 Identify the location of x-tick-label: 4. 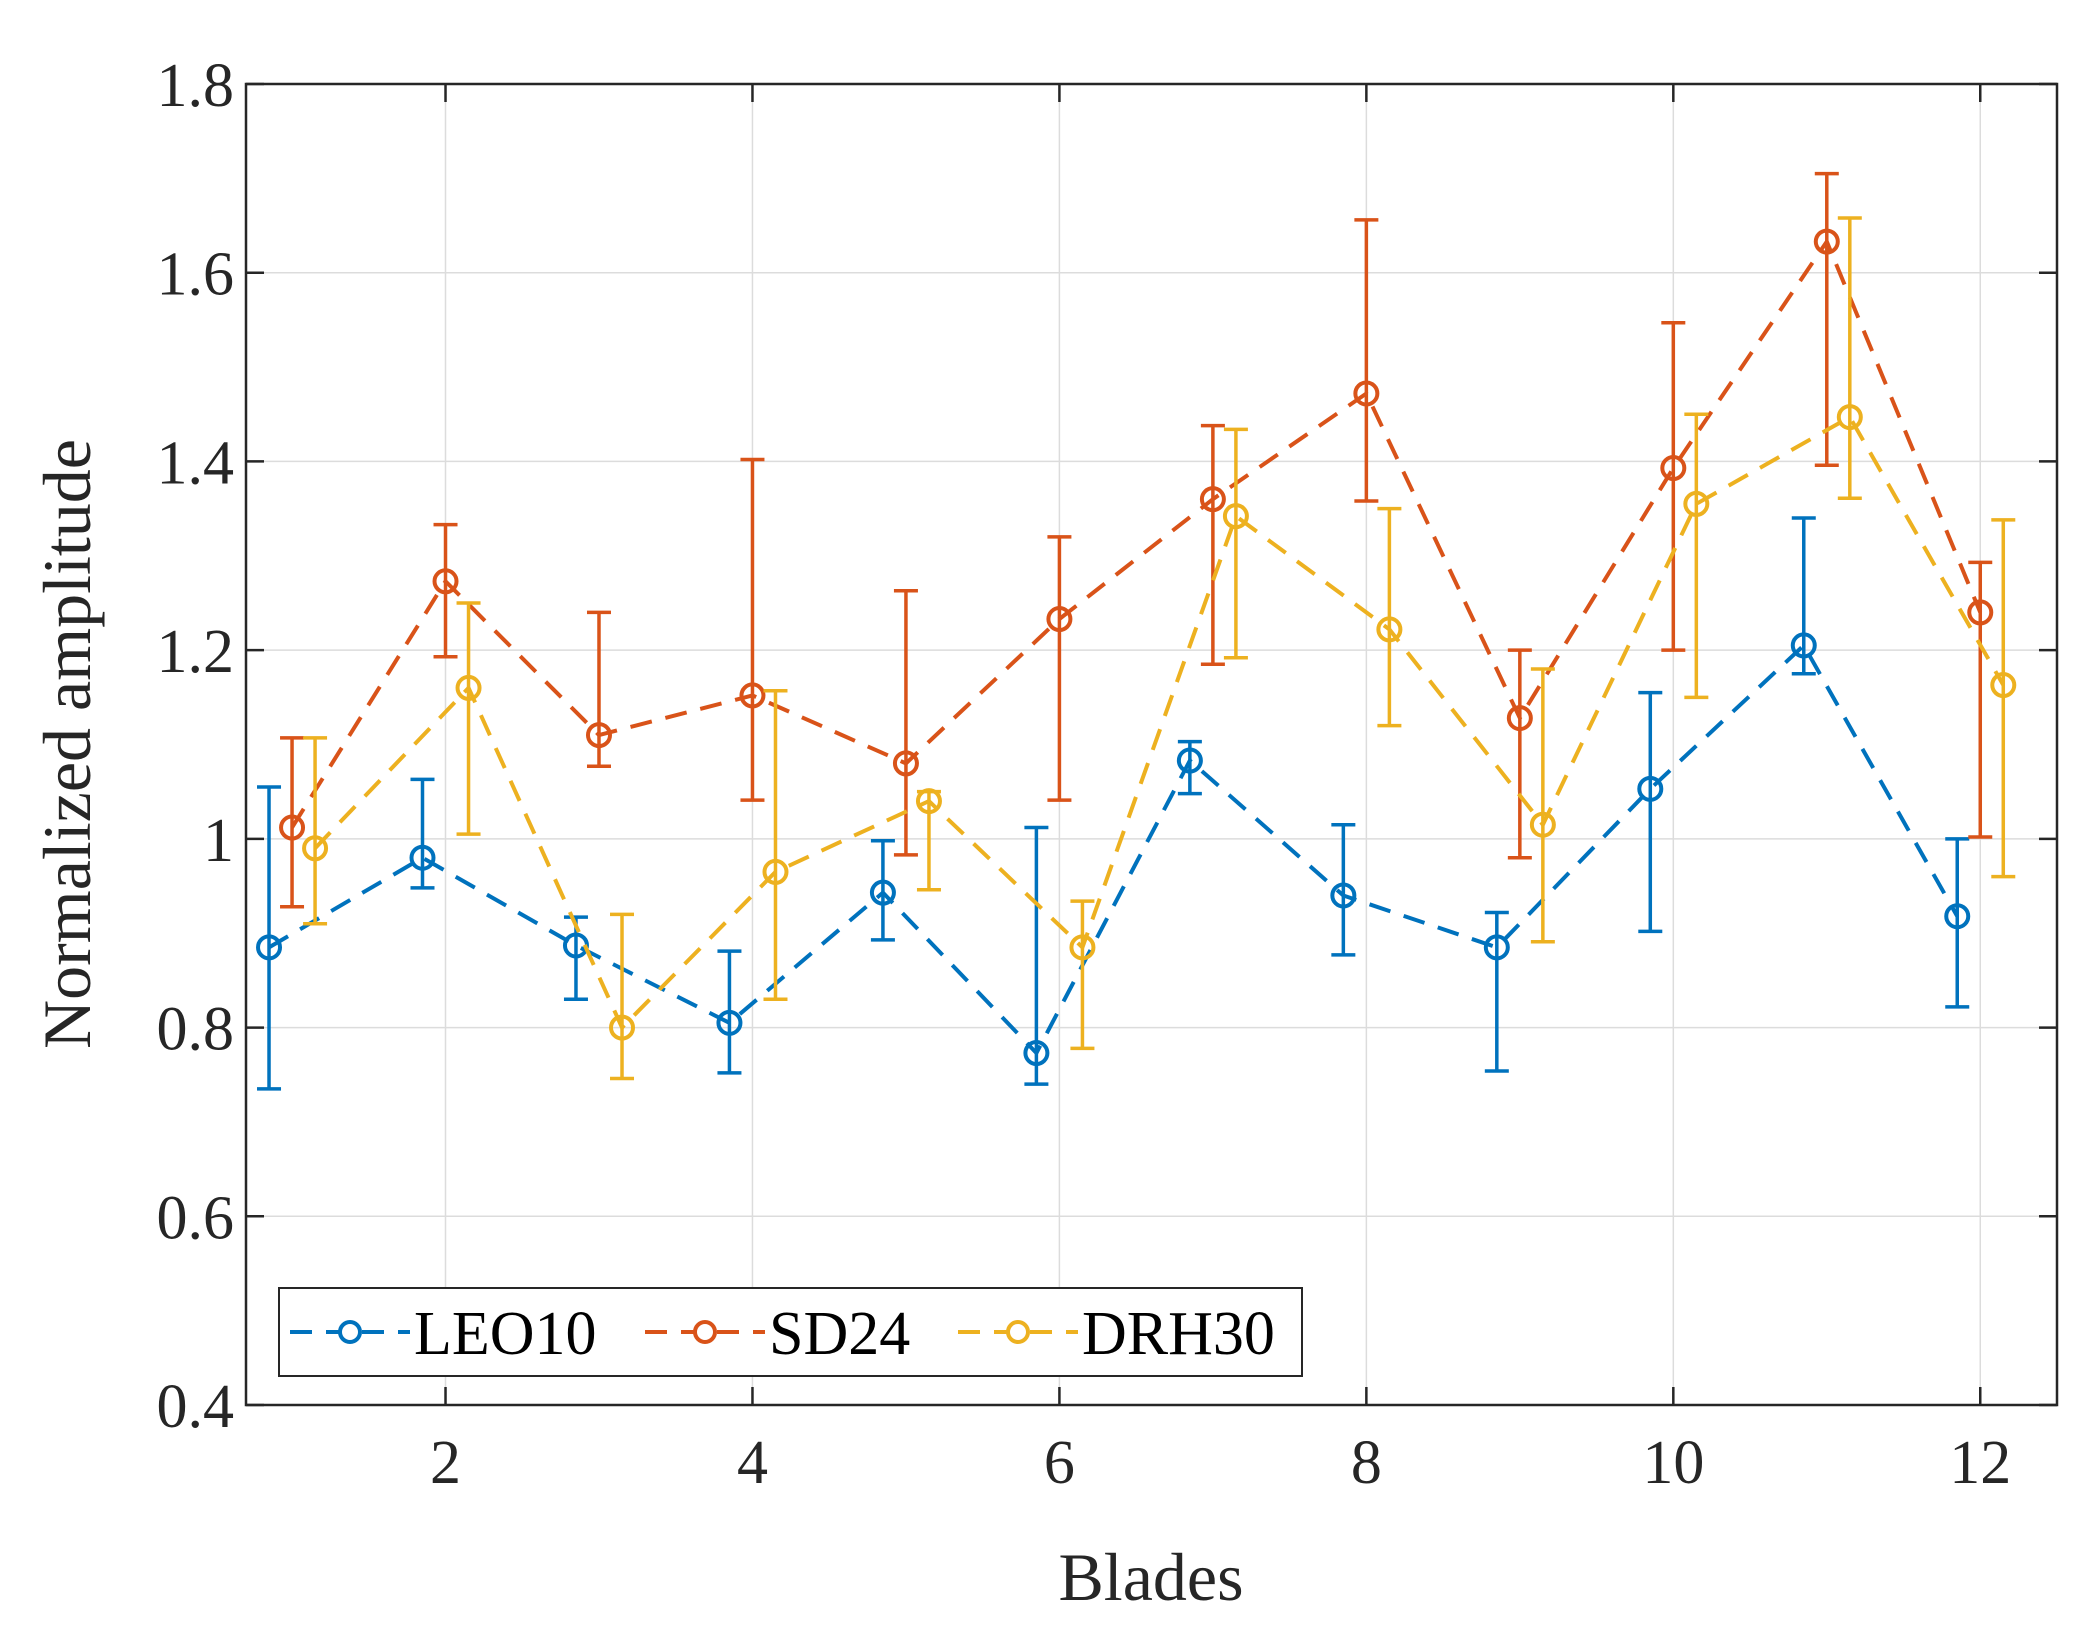
(752, 1463).